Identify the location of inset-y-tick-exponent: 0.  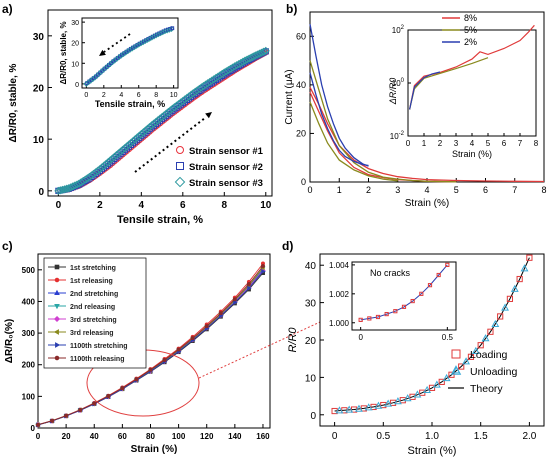
(403, 81).